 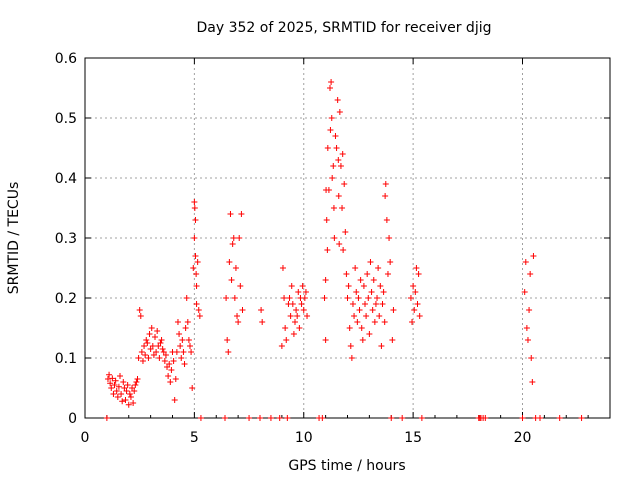 What do you see at coordinates (66, 359) in the screenshot?
I see `y-tick-label: 0.1` at bounding box center [66, 359].